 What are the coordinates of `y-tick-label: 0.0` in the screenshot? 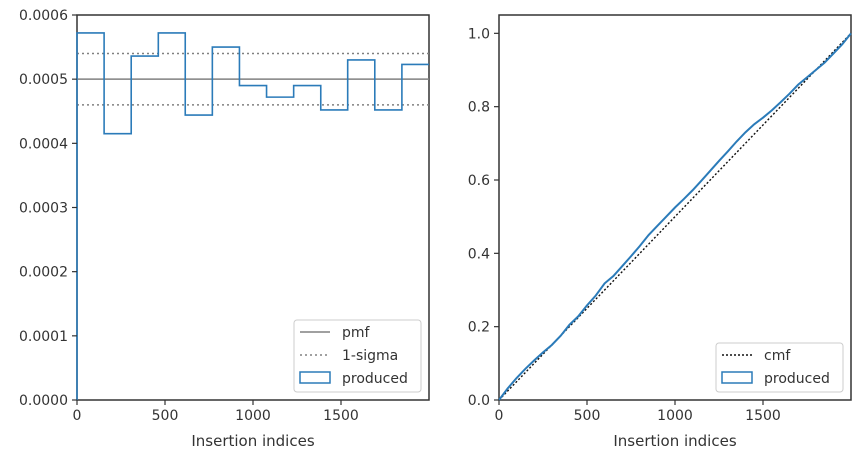 It's located at (479, 401).